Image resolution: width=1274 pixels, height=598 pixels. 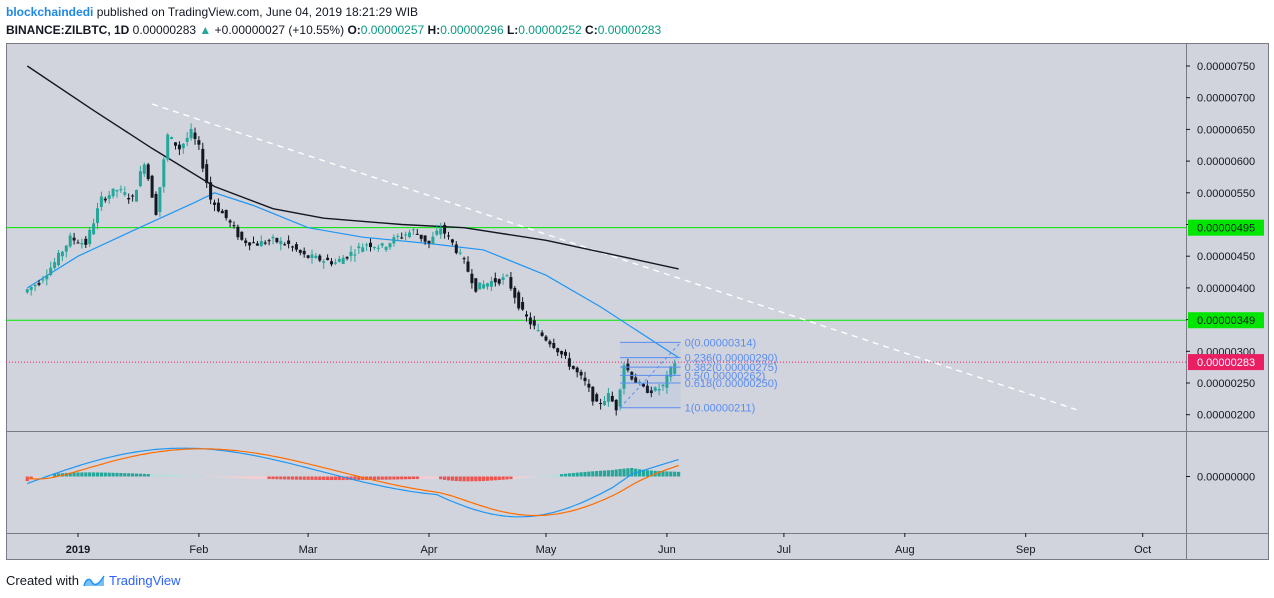 What do you see at coordinates (428, 550) in the screenshot?
I see `x-tick-label: Apr` at bounding box center [428, 550].